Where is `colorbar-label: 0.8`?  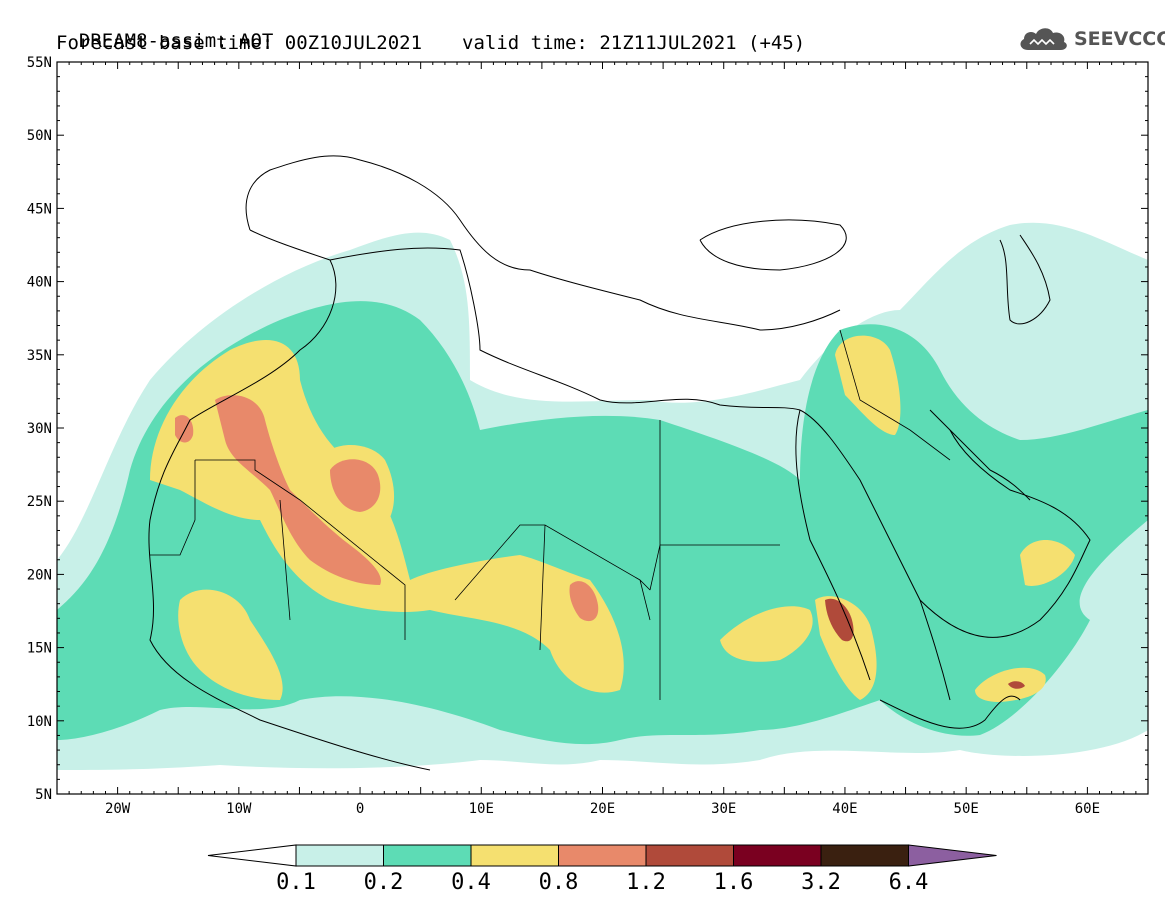
colorbar-label: 0.8 is located at coordinates (558, 882).